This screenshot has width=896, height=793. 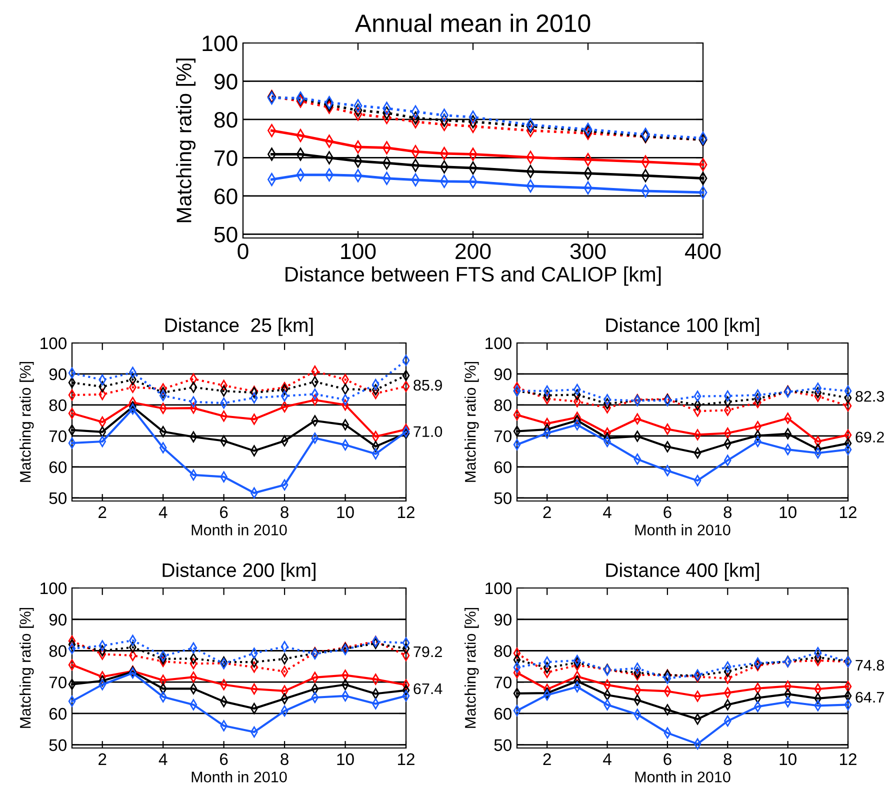 What do you see at coordinates (682, 571) in the screenshot?
I see `chart-title: Distance 400 [km]` at bounding box center [682, 571].